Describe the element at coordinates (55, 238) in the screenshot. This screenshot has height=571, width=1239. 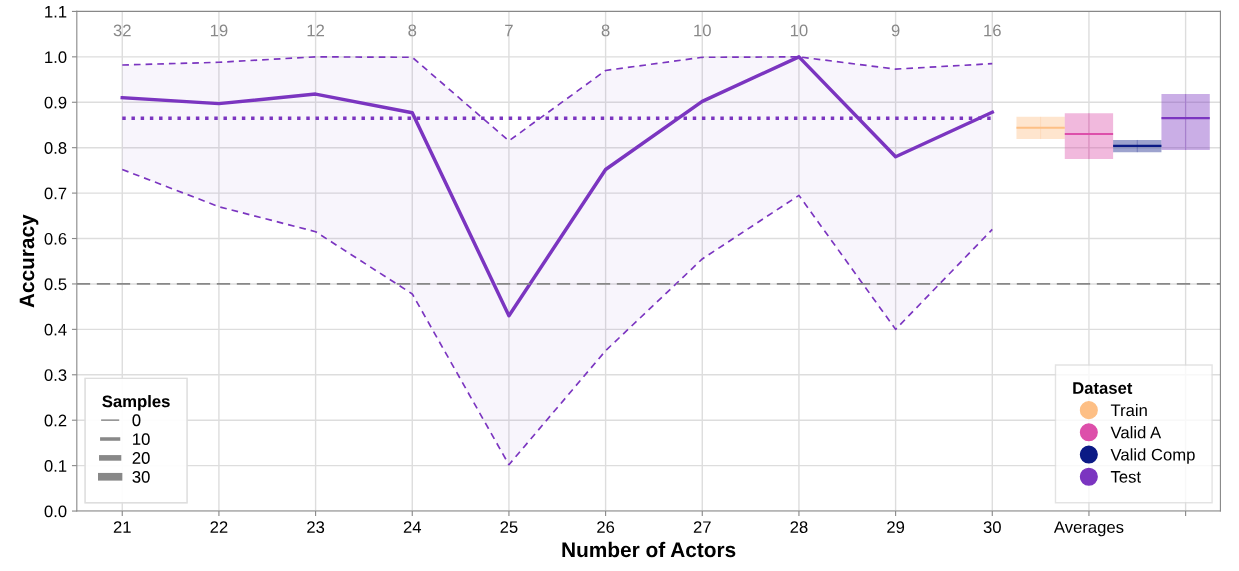
I see `y-tick-label: 0.6` at that location.